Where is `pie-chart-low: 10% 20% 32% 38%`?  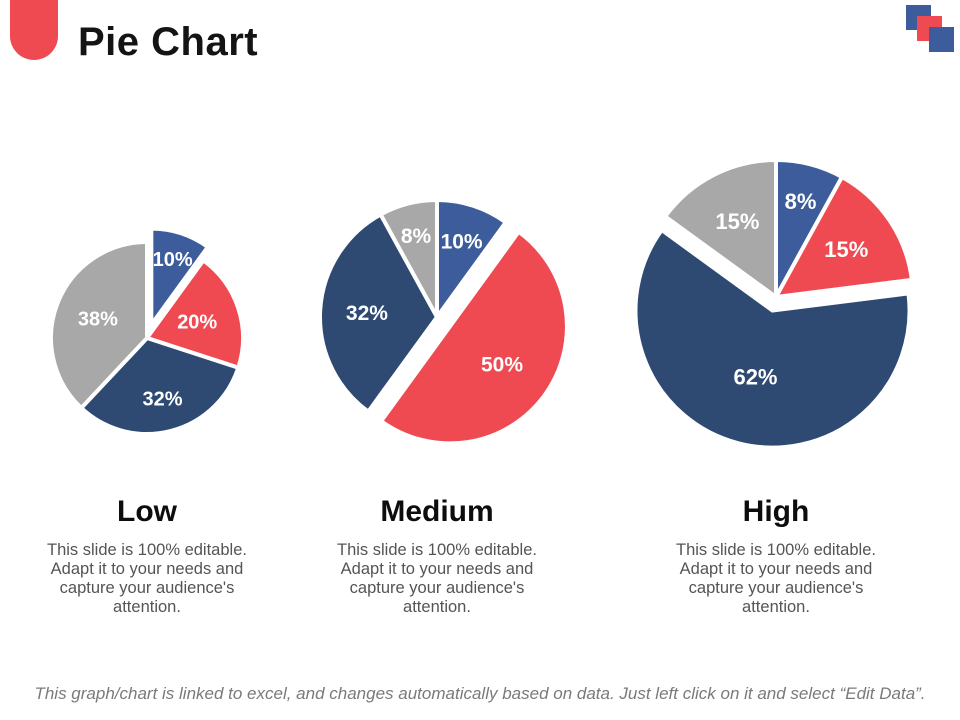
pie-chart-low: 10% 20% 32% 38% is located at coordinates (147, 331).